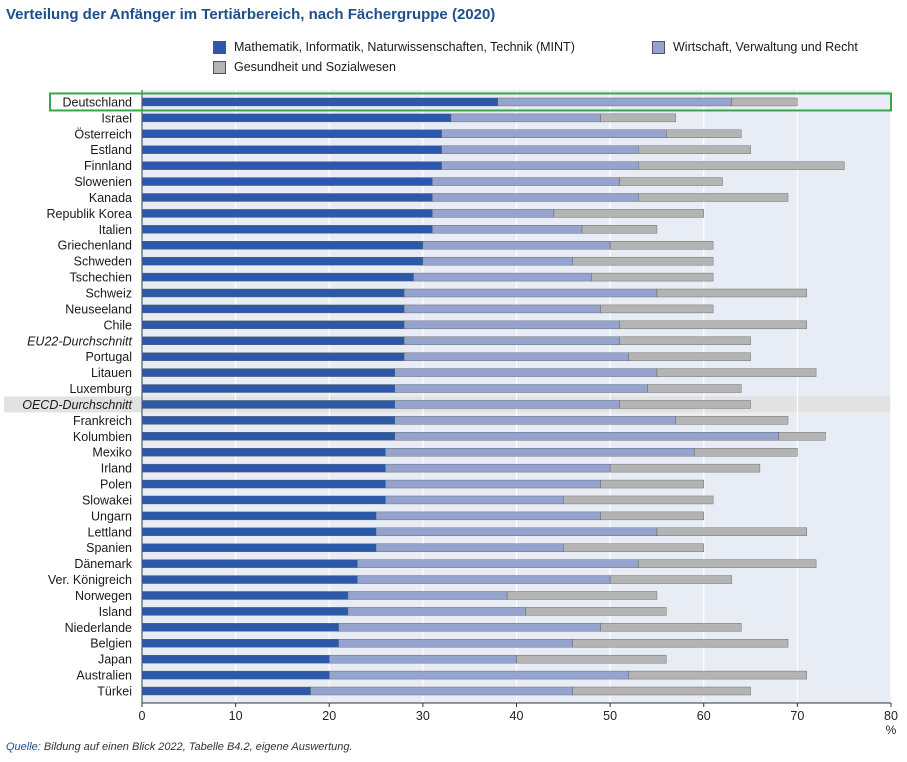 Image resolution: width=907 pixels, height=762 pixels. What do you see at coordinates (104, 676) in the screenshot?
I see `category-label-australien: Australien` at bounding box center [104, 676].